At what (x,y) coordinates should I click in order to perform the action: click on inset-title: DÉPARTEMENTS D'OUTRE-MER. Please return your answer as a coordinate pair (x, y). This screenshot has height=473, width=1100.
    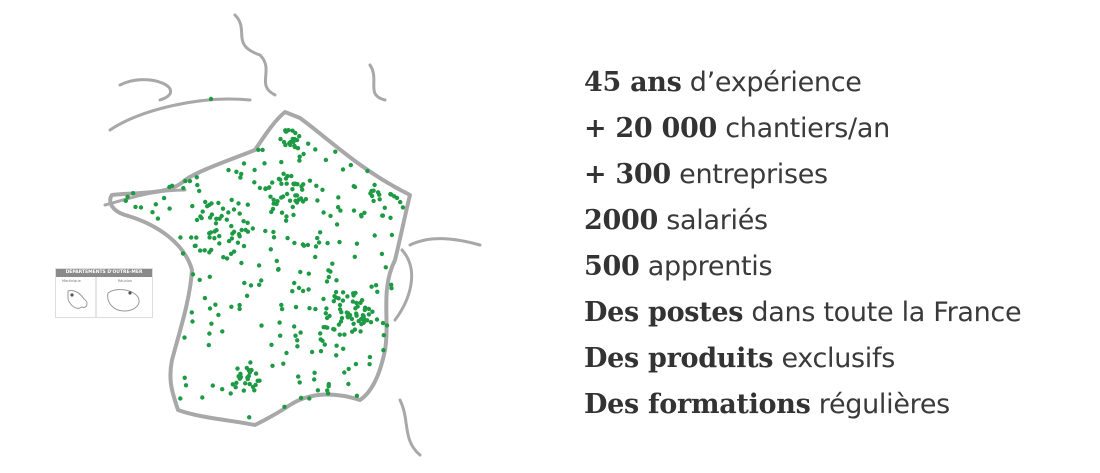
    Looking at the image, I should click on (104, 273).